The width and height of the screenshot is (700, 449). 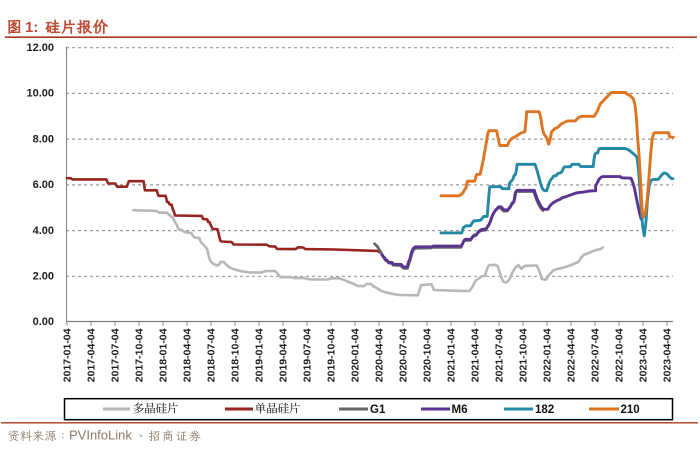 I want to click on svg-text: 2019-10-04, so click(x=332, y=355).